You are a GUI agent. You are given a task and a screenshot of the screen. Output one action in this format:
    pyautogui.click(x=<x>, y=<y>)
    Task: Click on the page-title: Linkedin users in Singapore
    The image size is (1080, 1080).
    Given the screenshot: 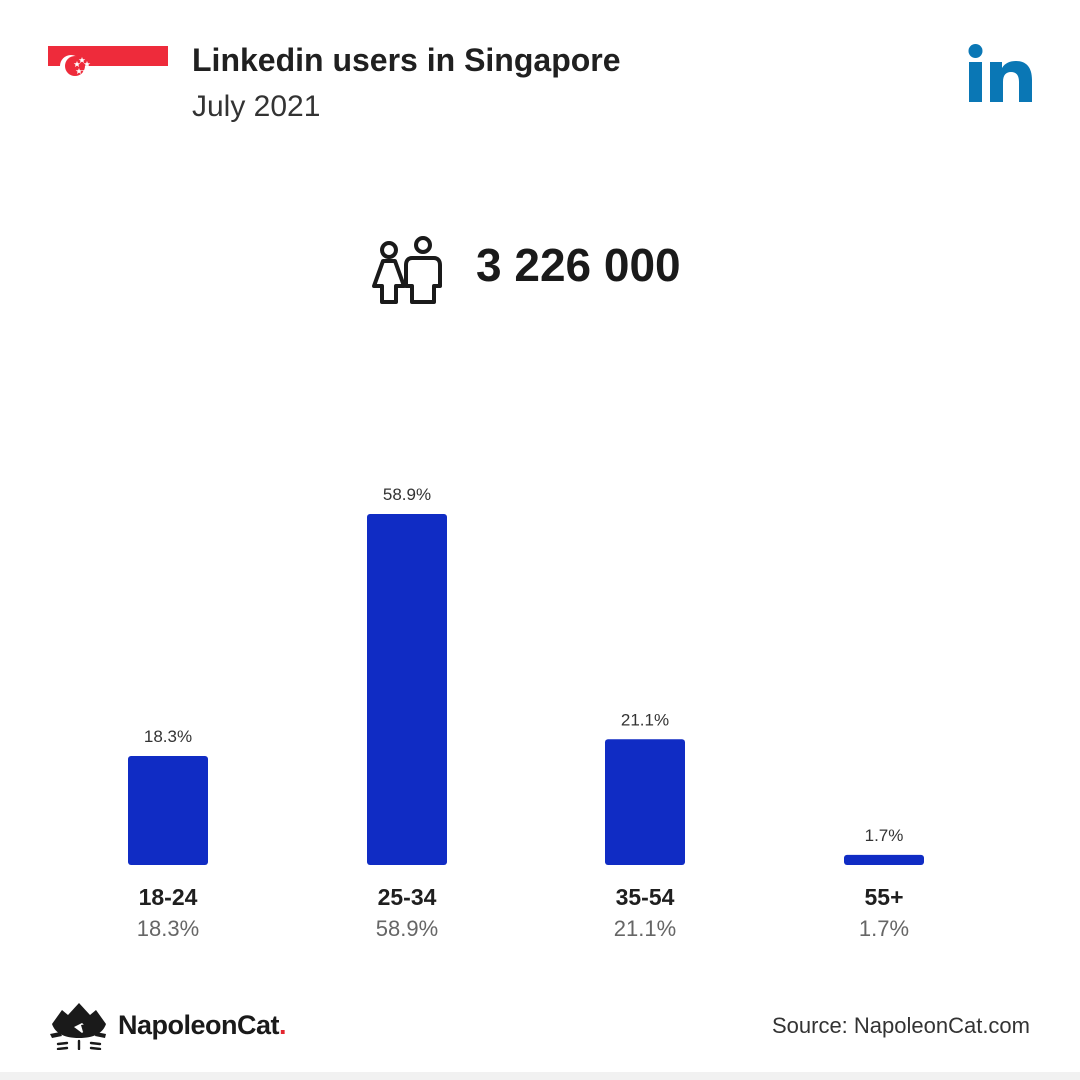 What is the action you would take?
    pyautogui.click(x=406, y=60)
    